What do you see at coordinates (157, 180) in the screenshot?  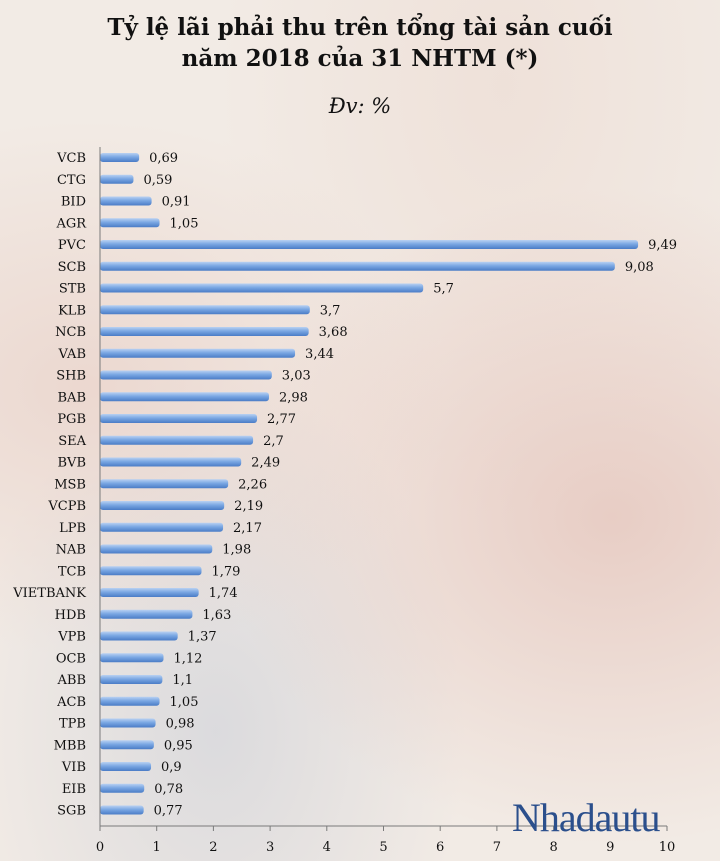 I see `value-label-ctg: 0,59` at bounding box center [157, 180].